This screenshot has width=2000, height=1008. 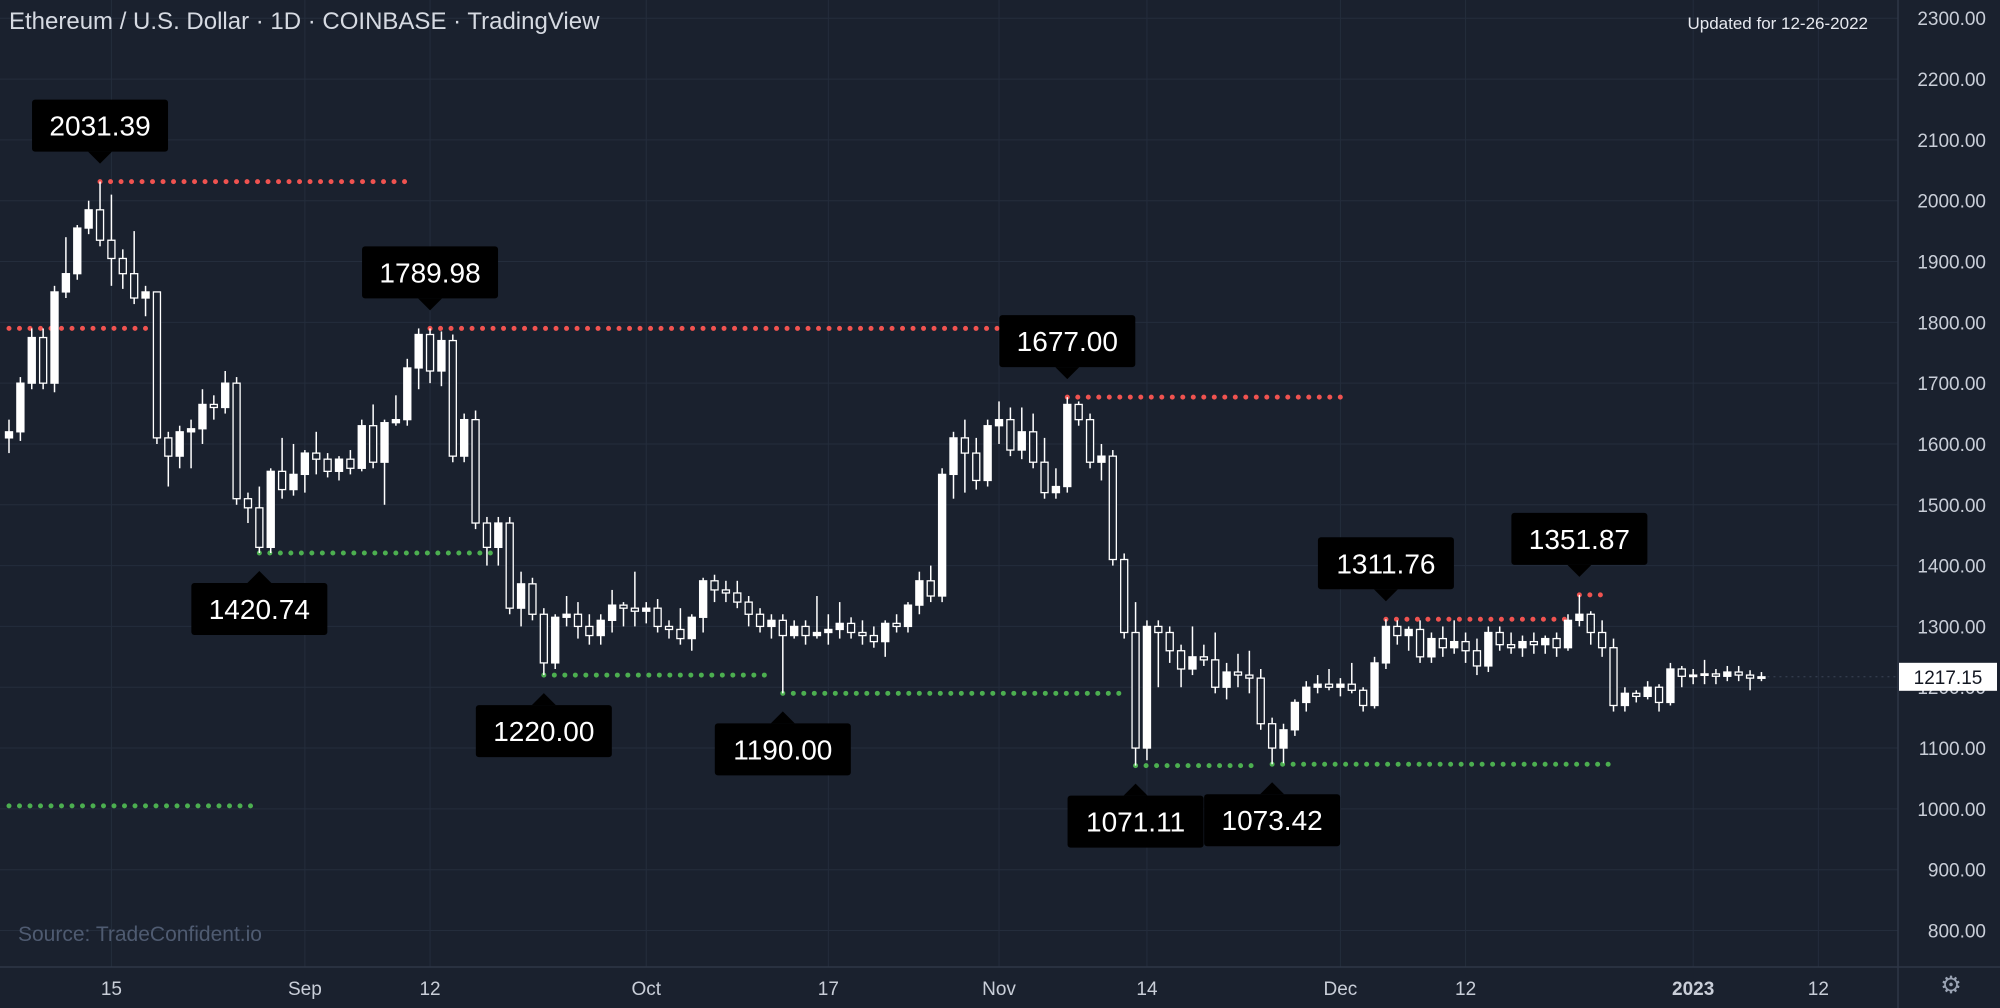 I want to click on x-tick-label: 12, so click(x=429, y=989).